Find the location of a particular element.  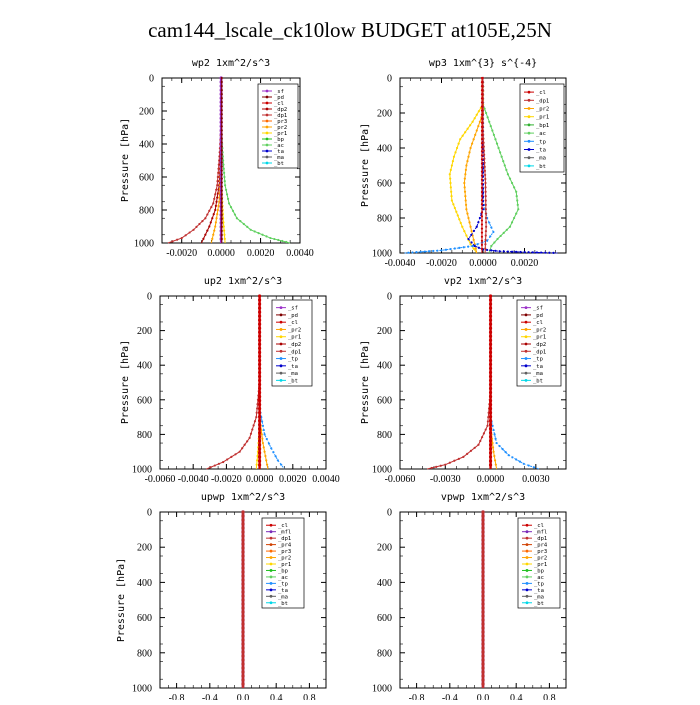

legend-marker-tp is located at coordinates (529, 141).